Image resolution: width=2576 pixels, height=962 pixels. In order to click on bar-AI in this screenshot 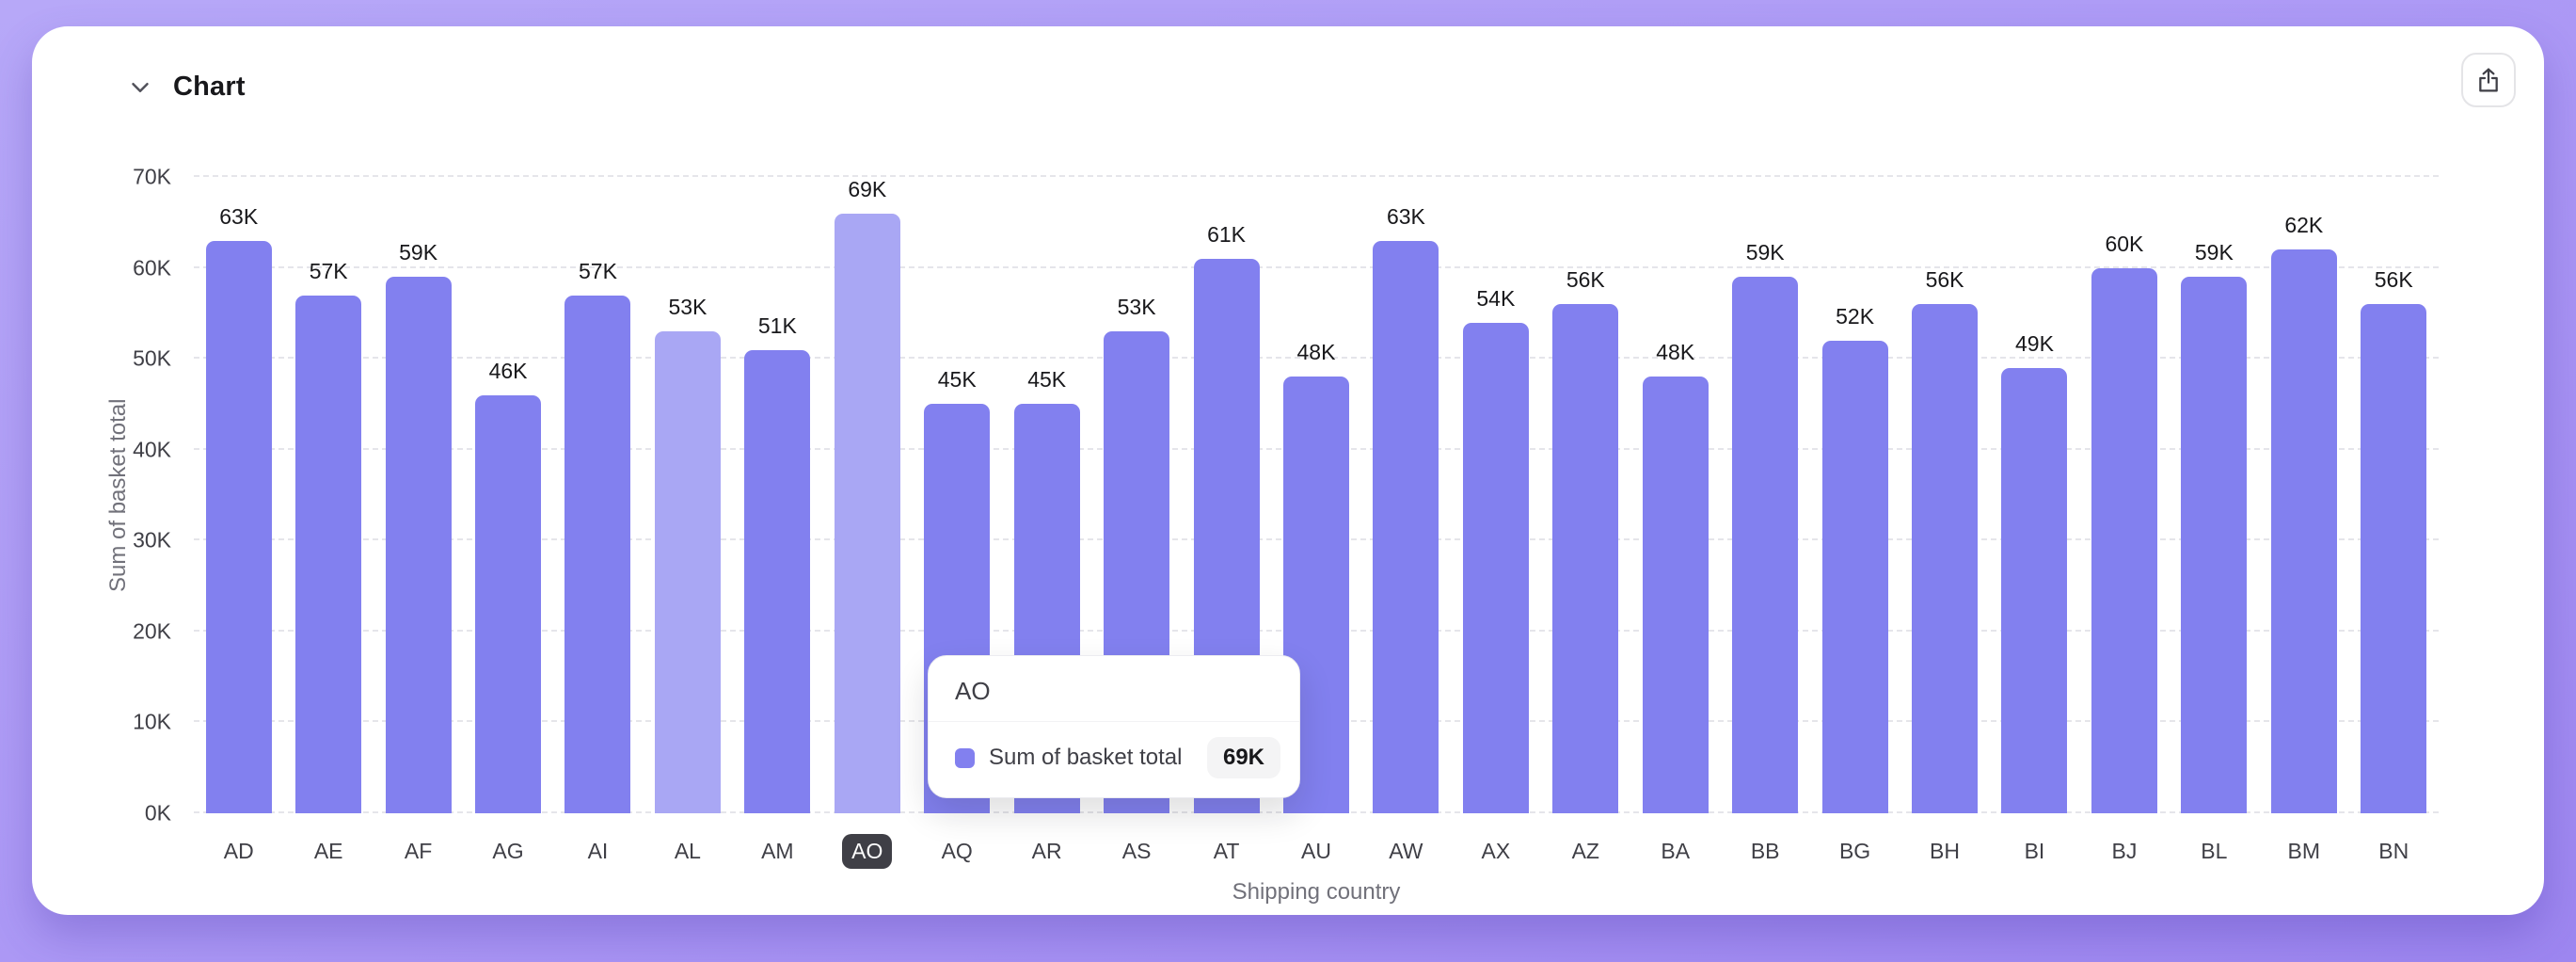, I will do `click(597, 554)`.